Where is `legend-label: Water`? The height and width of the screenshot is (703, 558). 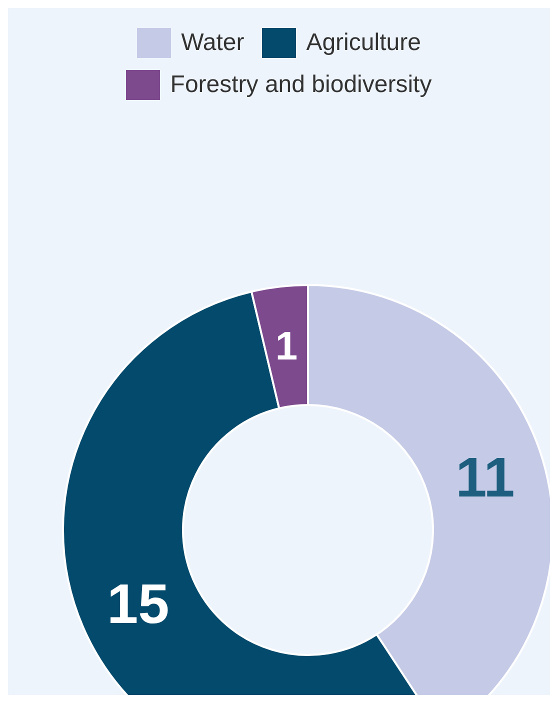
legend-label: Water is located at coordinates (212, 43).